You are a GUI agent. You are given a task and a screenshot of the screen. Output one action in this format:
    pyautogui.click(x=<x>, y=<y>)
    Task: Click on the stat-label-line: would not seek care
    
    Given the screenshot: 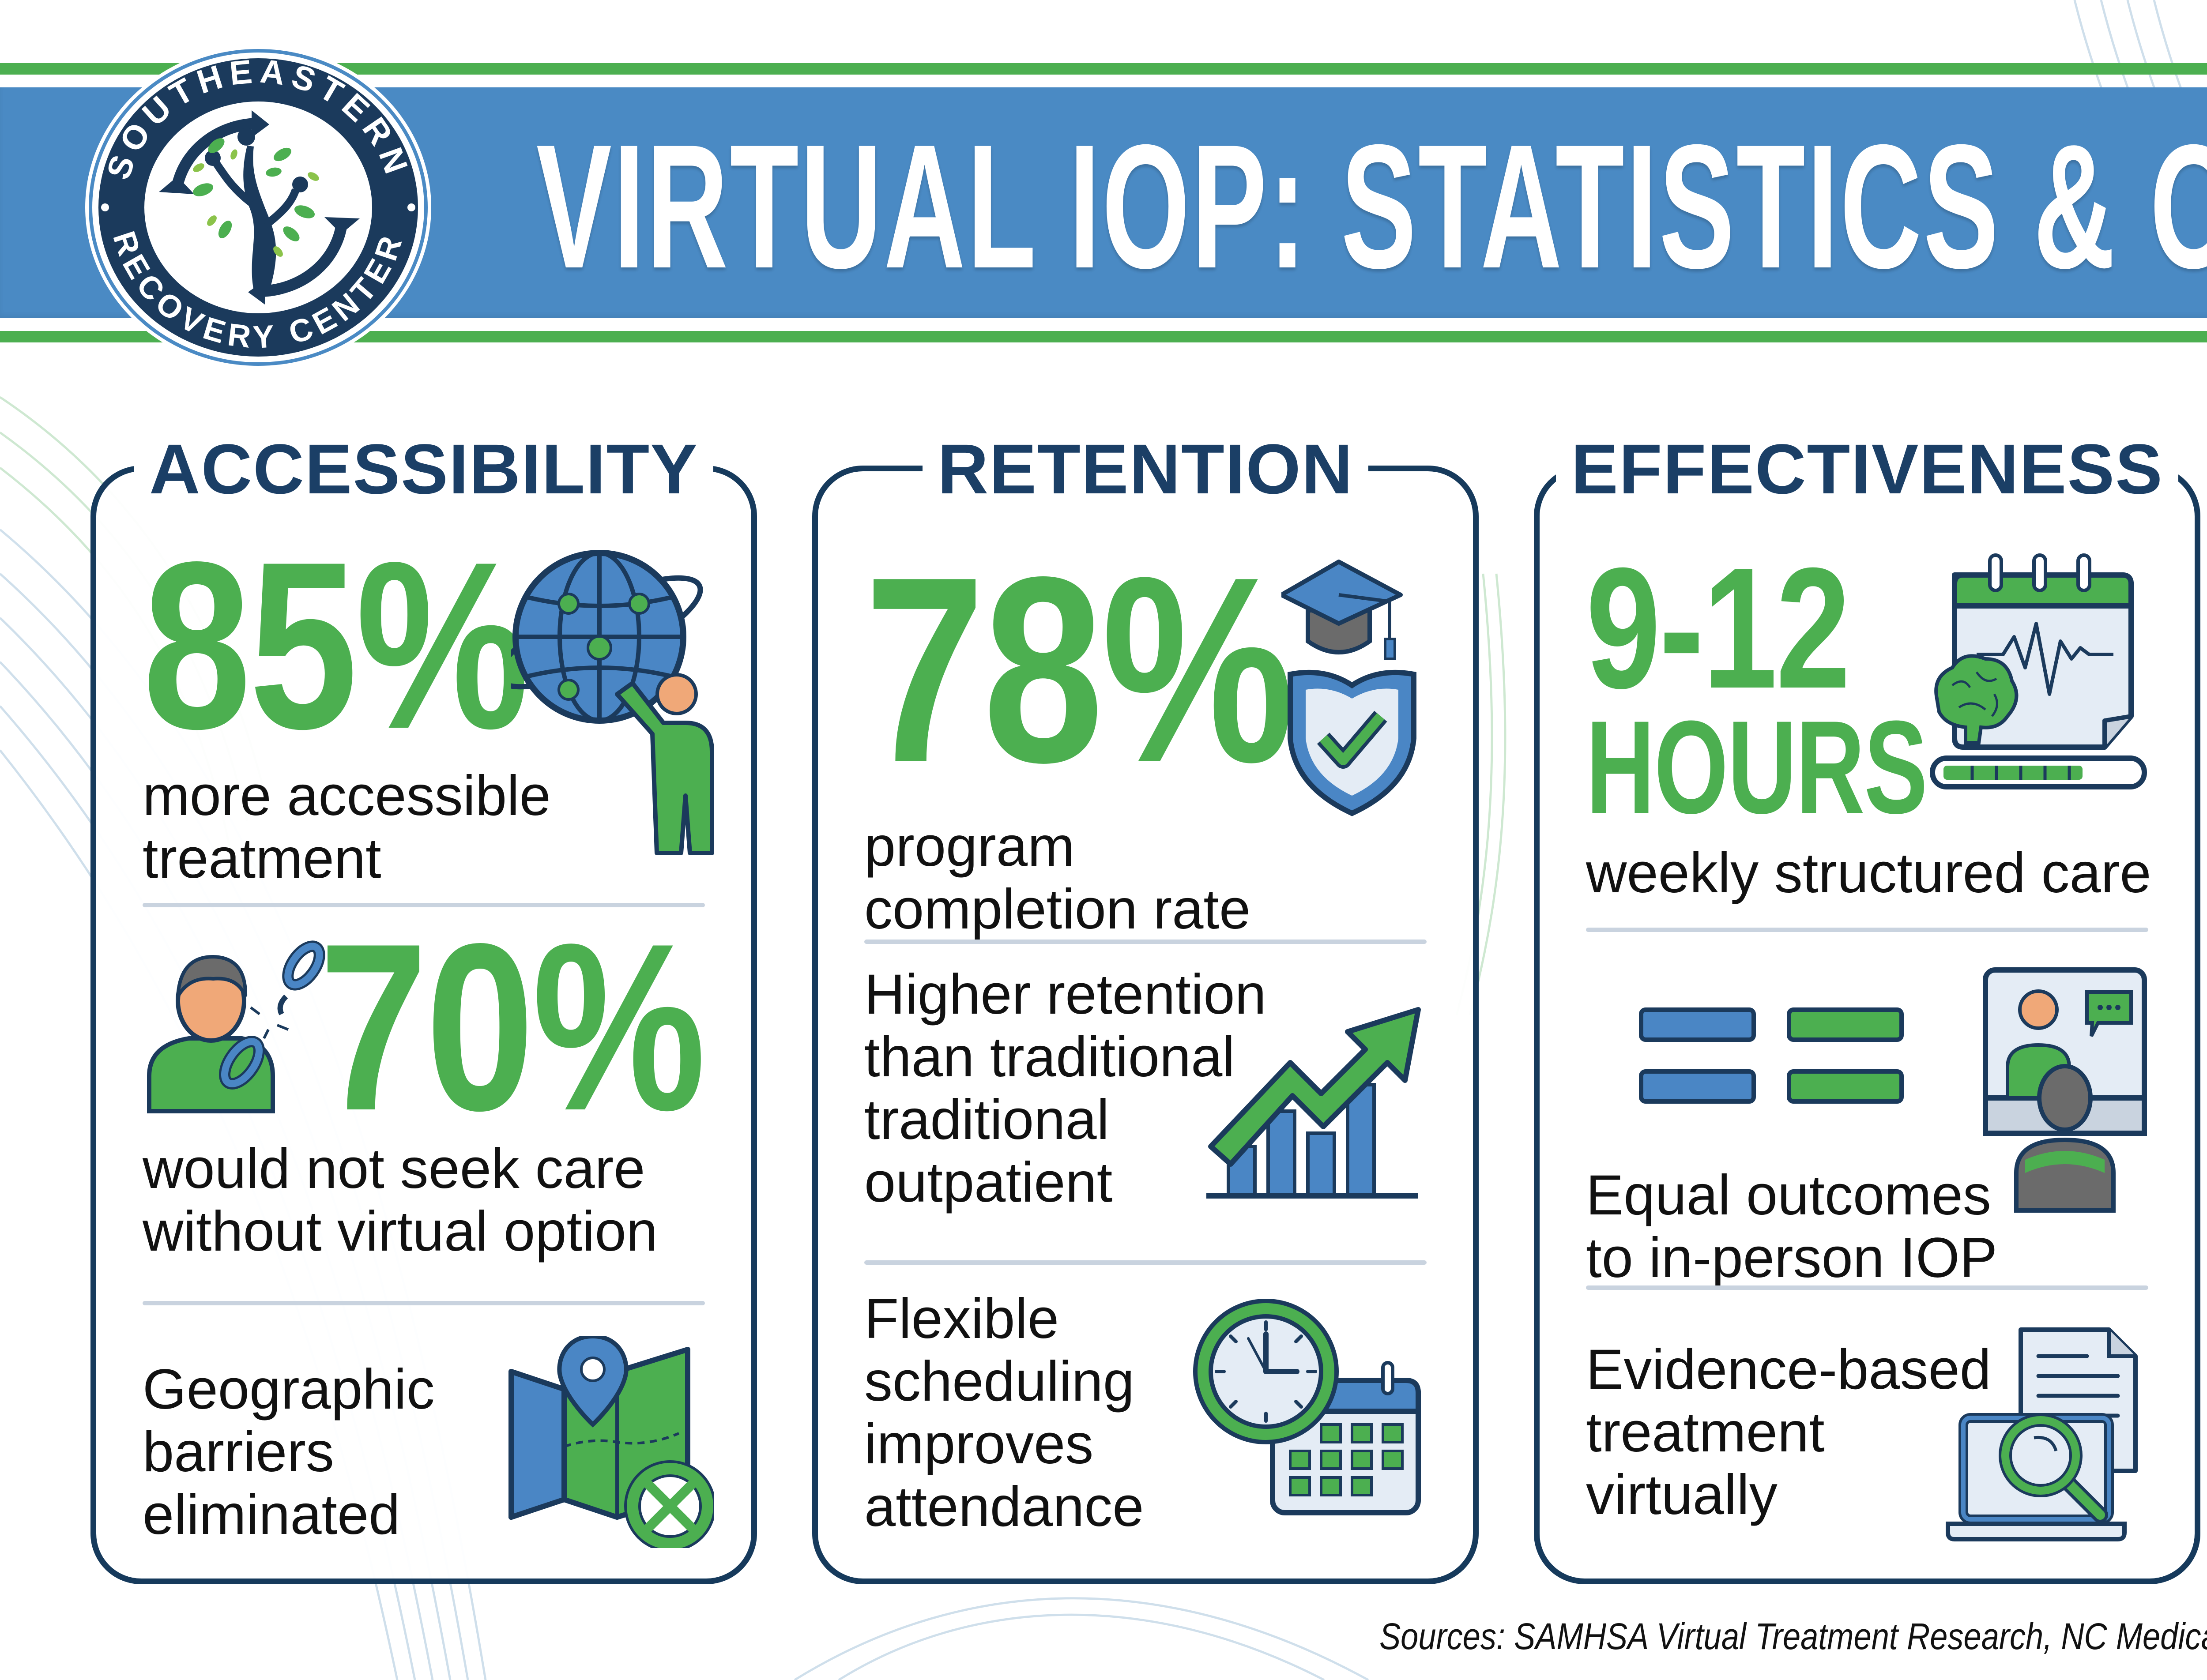 What is the action you would take?
    pyautogui.click(x=394, y=1168)
    